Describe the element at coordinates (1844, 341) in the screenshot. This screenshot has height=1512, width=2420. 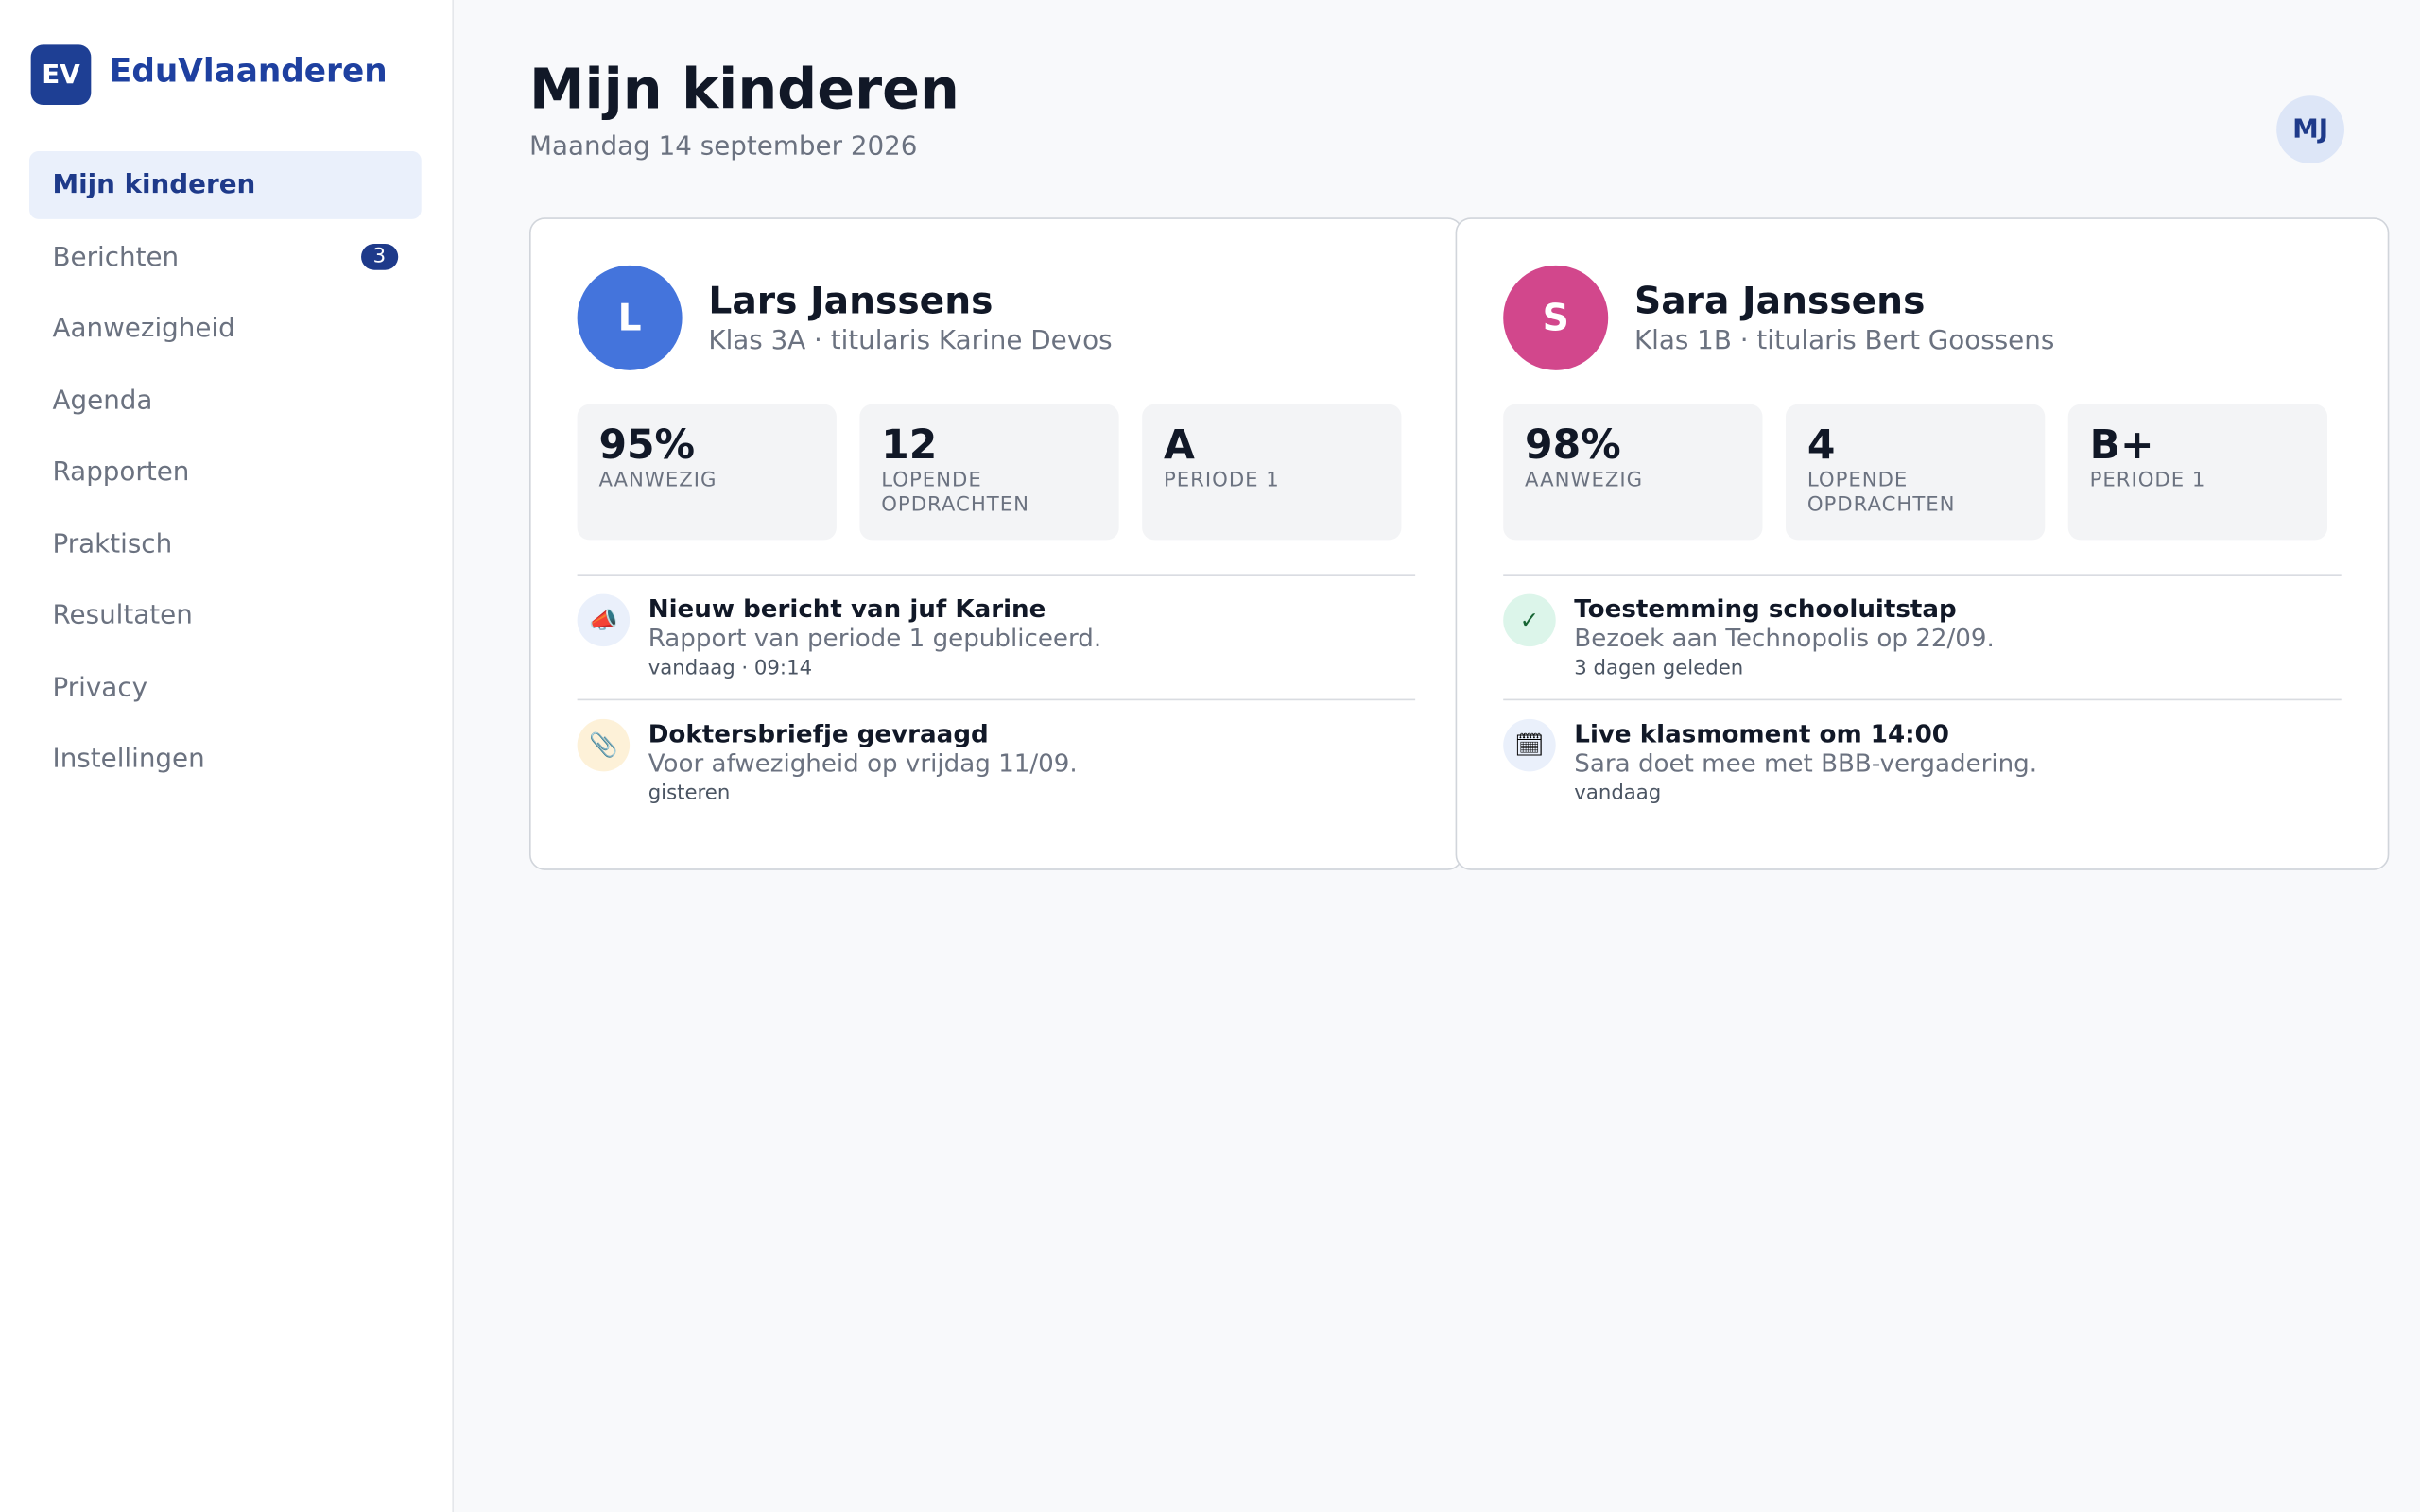
I see `child-class: Klas 1B · titularis Bert Goossens` at that location.